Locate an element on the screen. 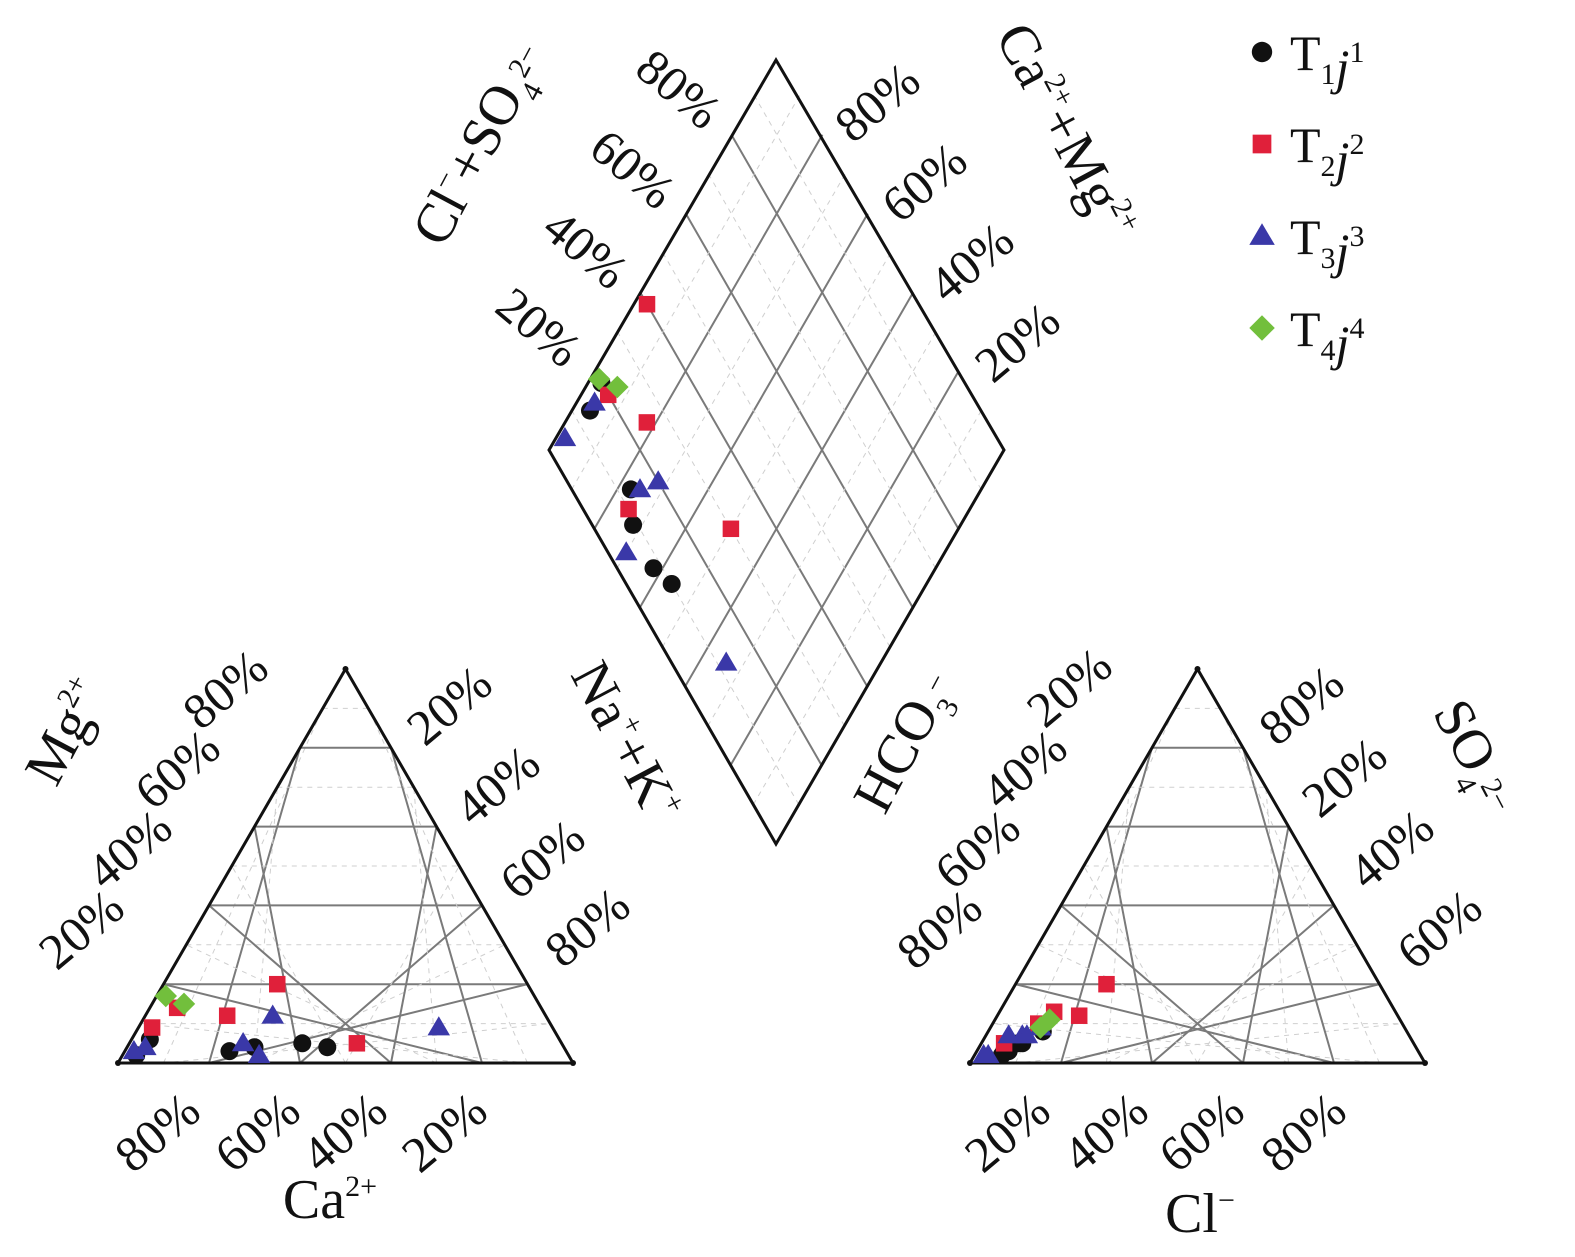 The width and height of the screenshot is (1575, 1257). nak-tick-label: 60% is located at coordinates (542, 859).